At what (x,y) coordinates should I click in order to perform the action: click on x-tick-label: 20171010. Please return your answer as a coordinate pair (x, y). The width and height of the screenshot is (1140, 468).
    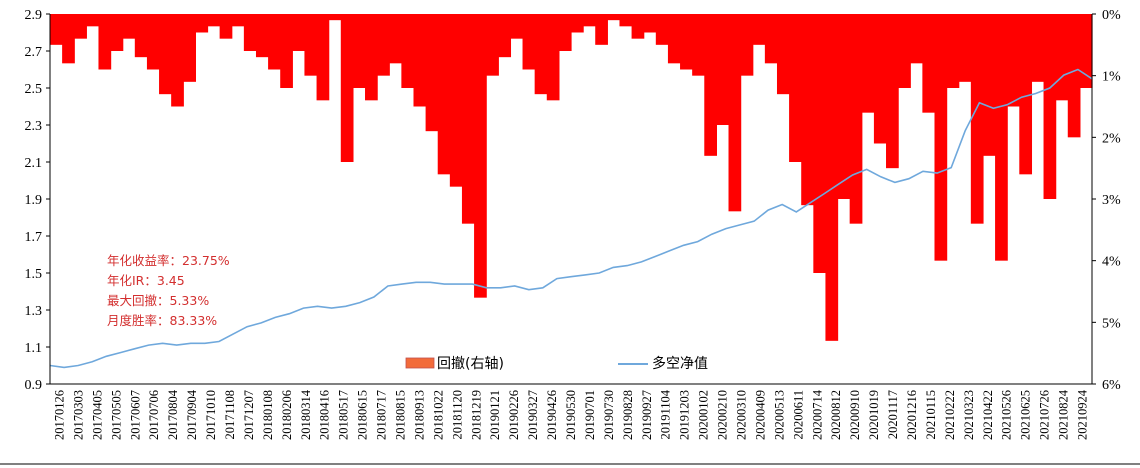
    Looking at the image, I should click on (211, 415).